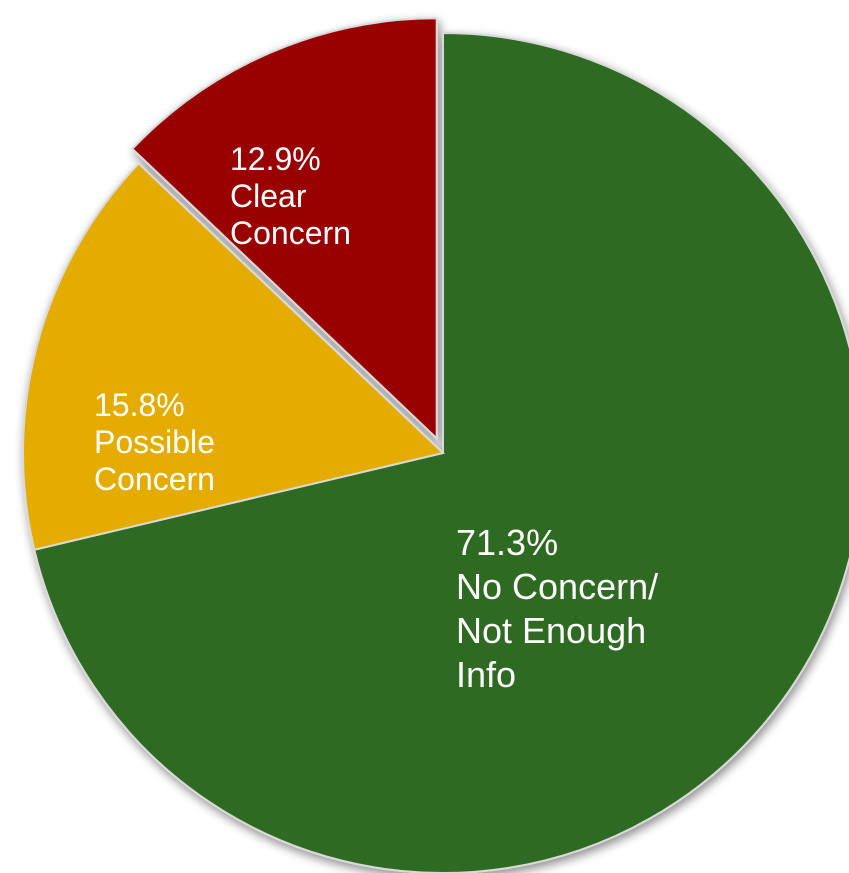 The image size is (849, 873). I want to click on slice-category-label: Not Enough, so click(551, 630).